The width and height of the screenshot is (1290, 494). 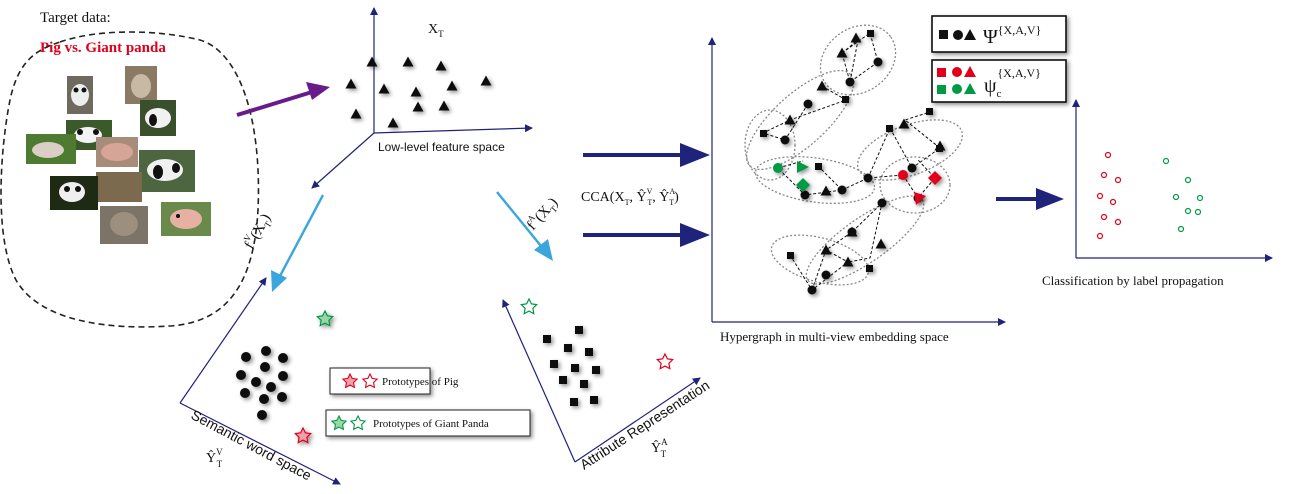 What do you see at coordinates (298, 243) in the screenshot?
I see `cyan-arrow-semantic` at bounding box center [298, 243].